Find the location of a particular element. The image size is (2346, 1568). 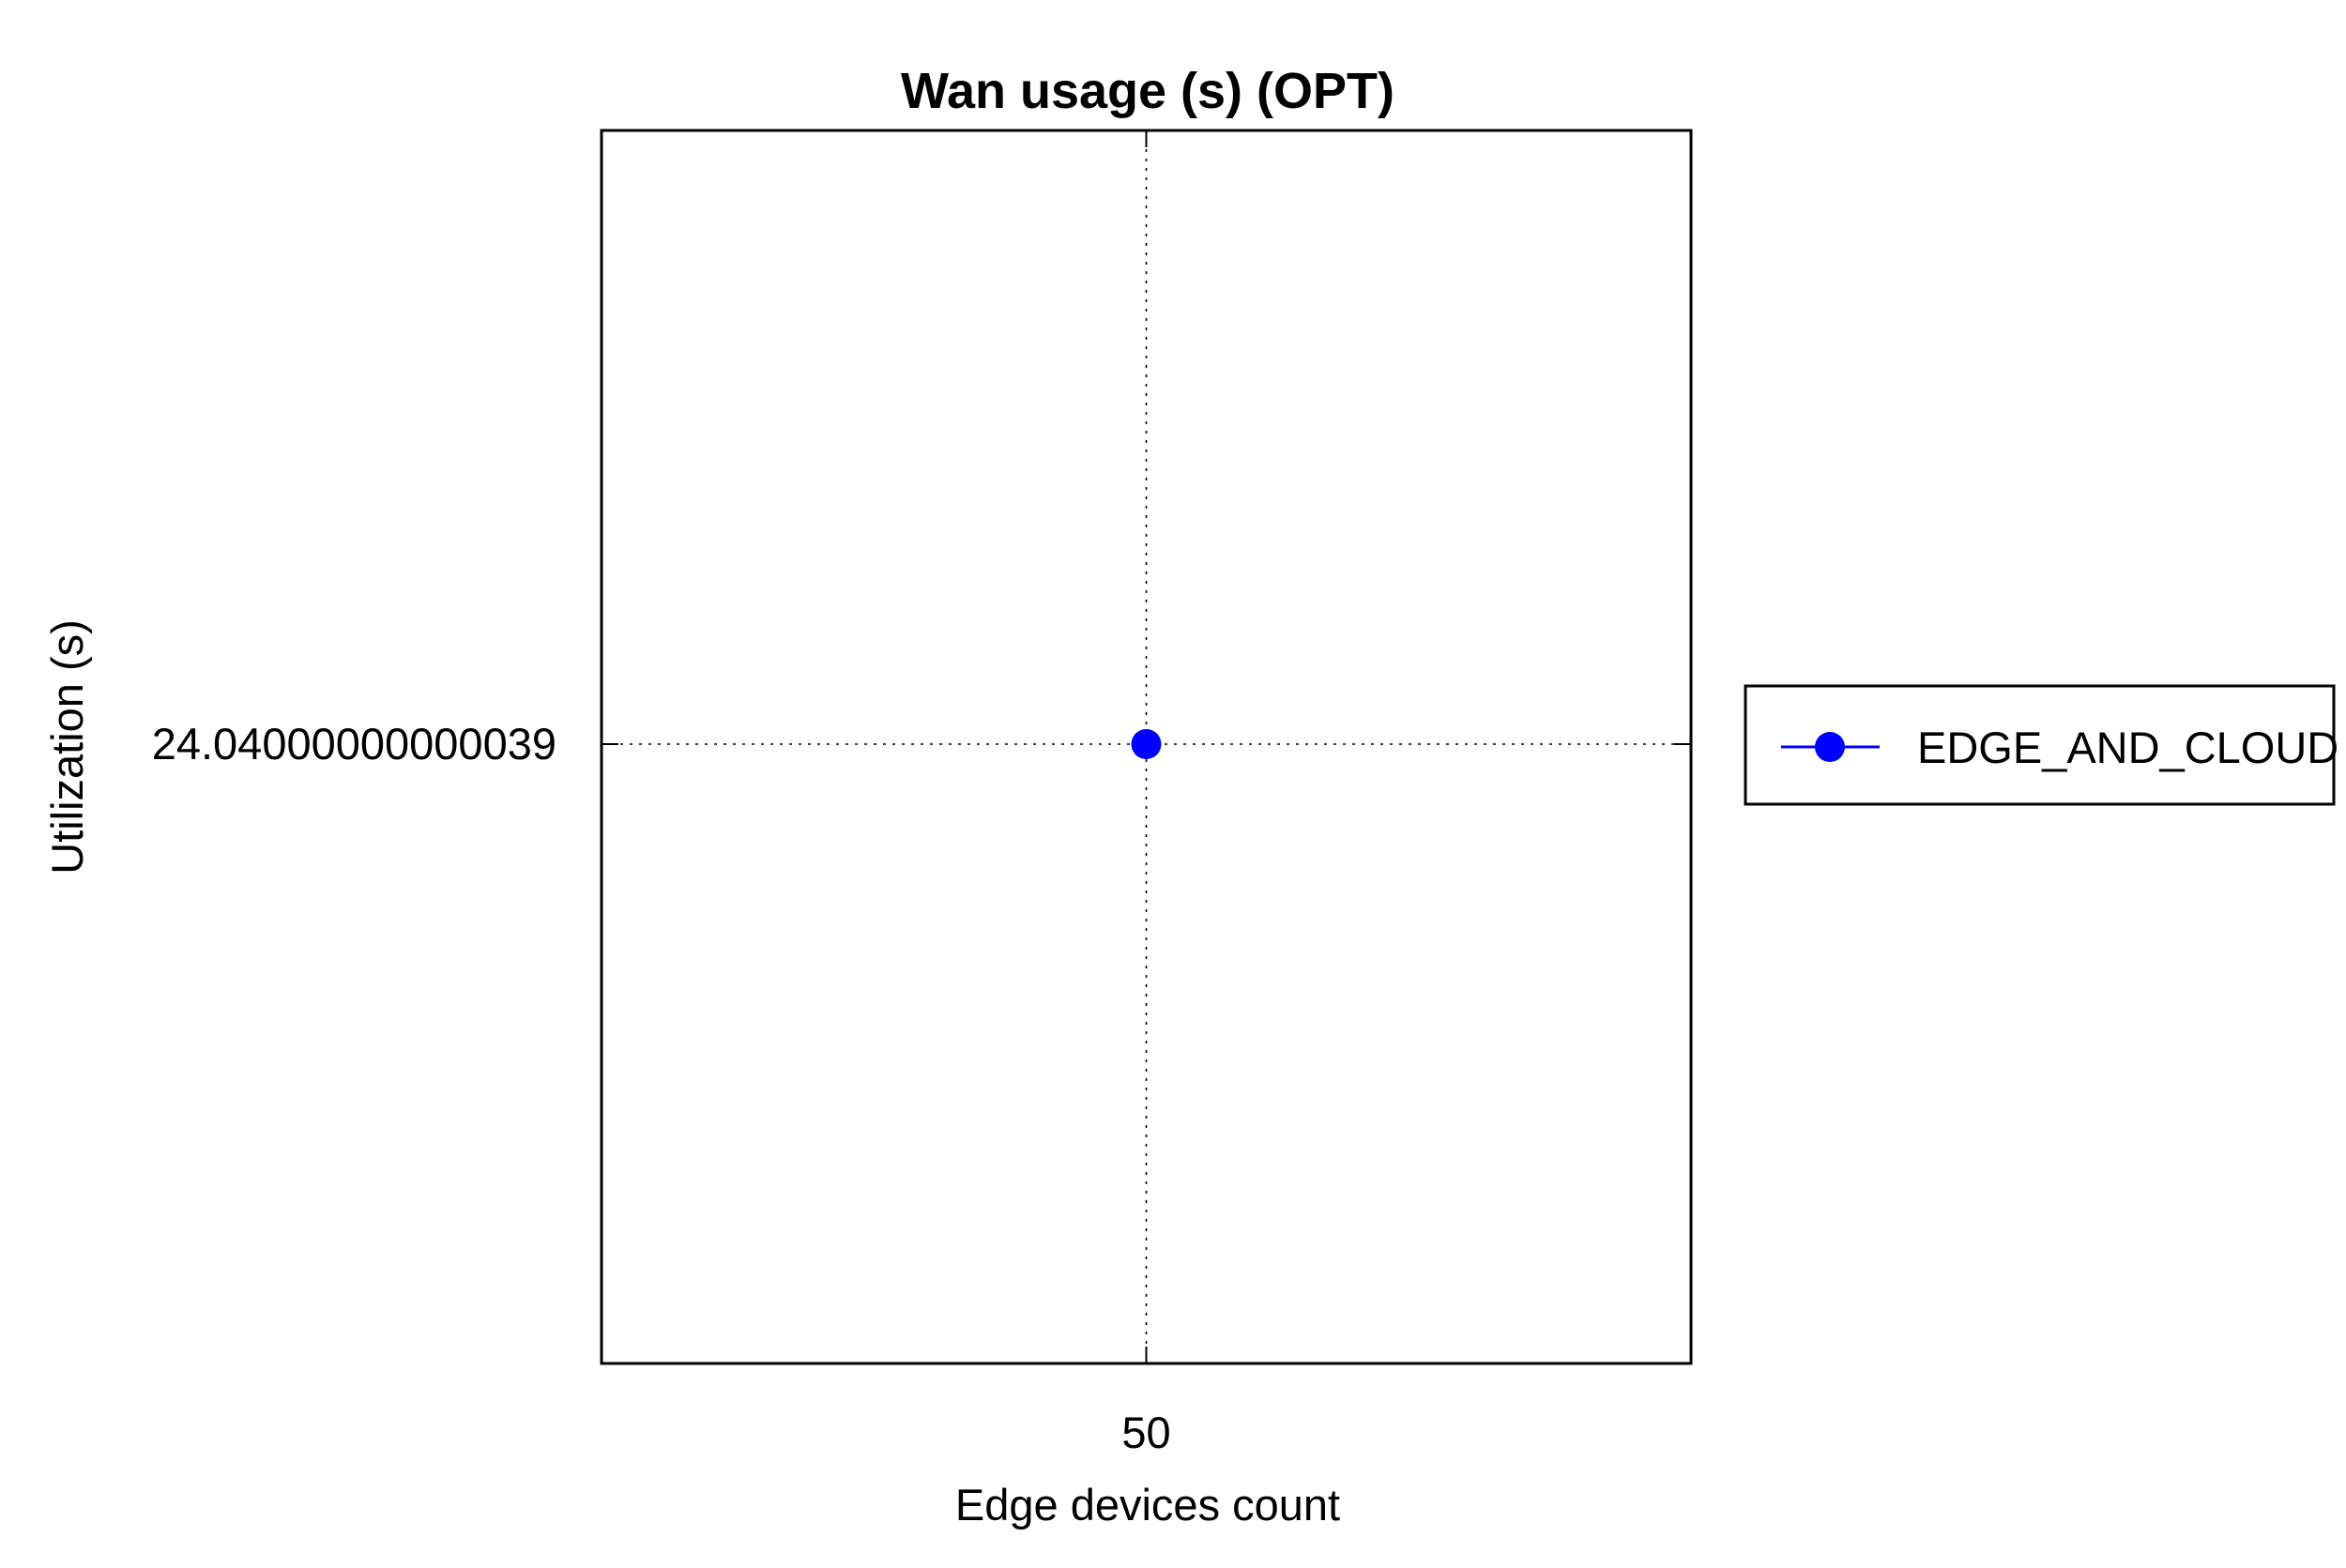

data-series is located at coordinates (1146, 744).